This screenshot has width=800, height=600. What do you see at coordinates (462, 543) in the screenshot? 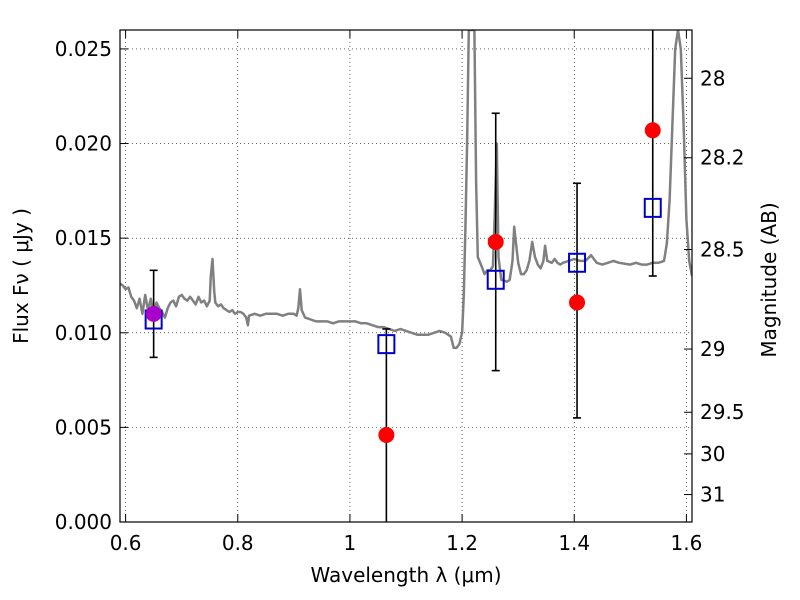
I see `x-tick-label: 1.2` at bounding box center [462, 543].